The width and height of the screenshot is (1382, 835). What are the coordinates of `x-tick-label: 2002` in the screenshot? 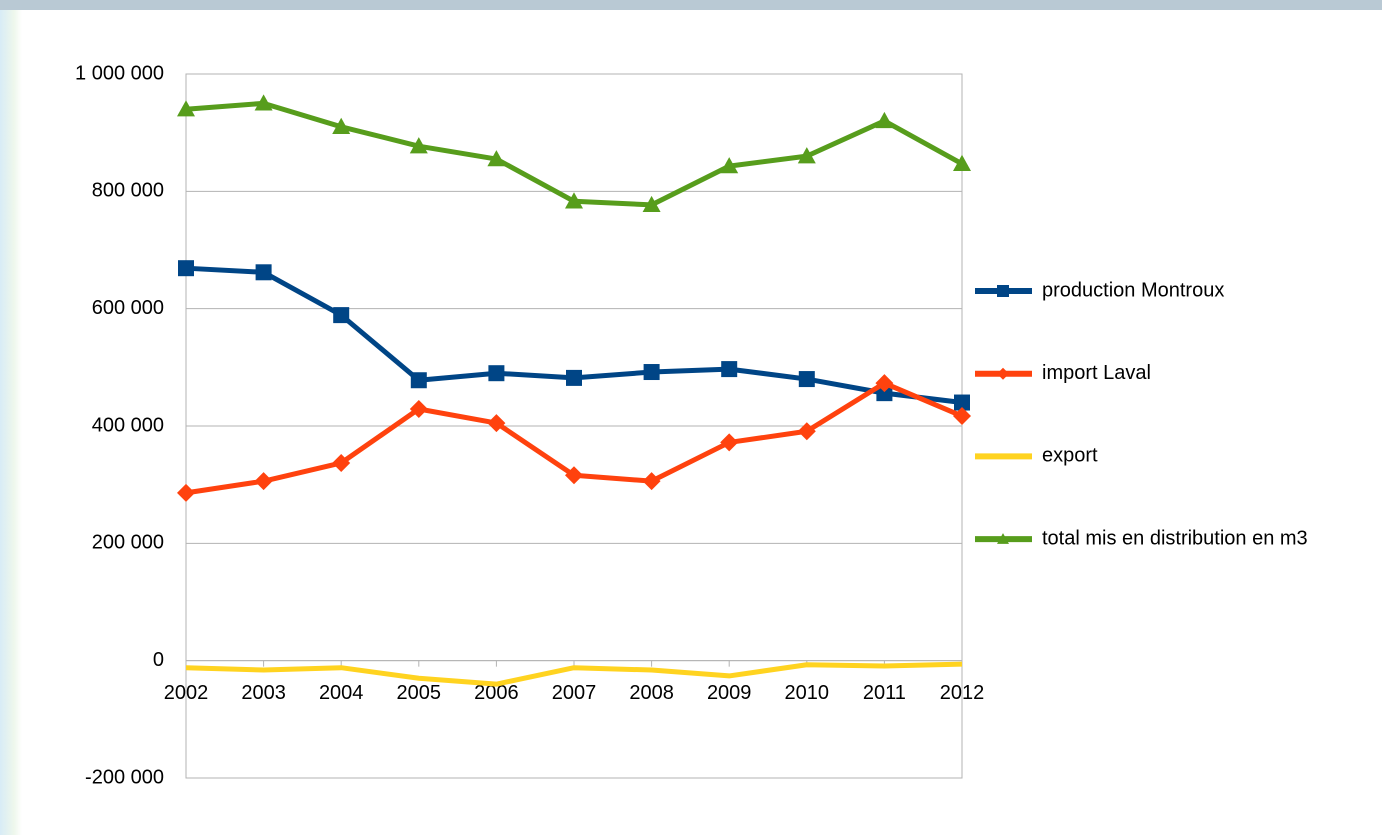 It's located at (186, 693).